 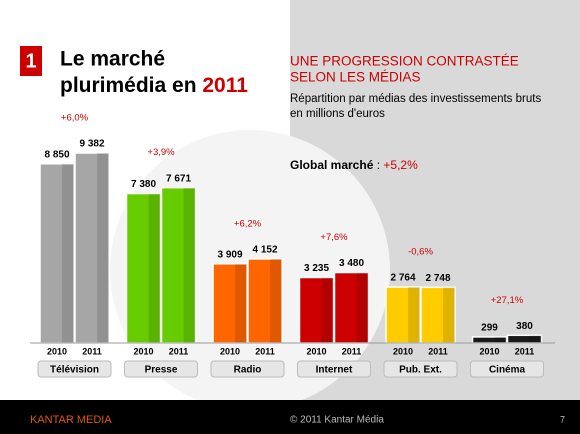 I want to click on logo-box, so click(x=31, y=61).